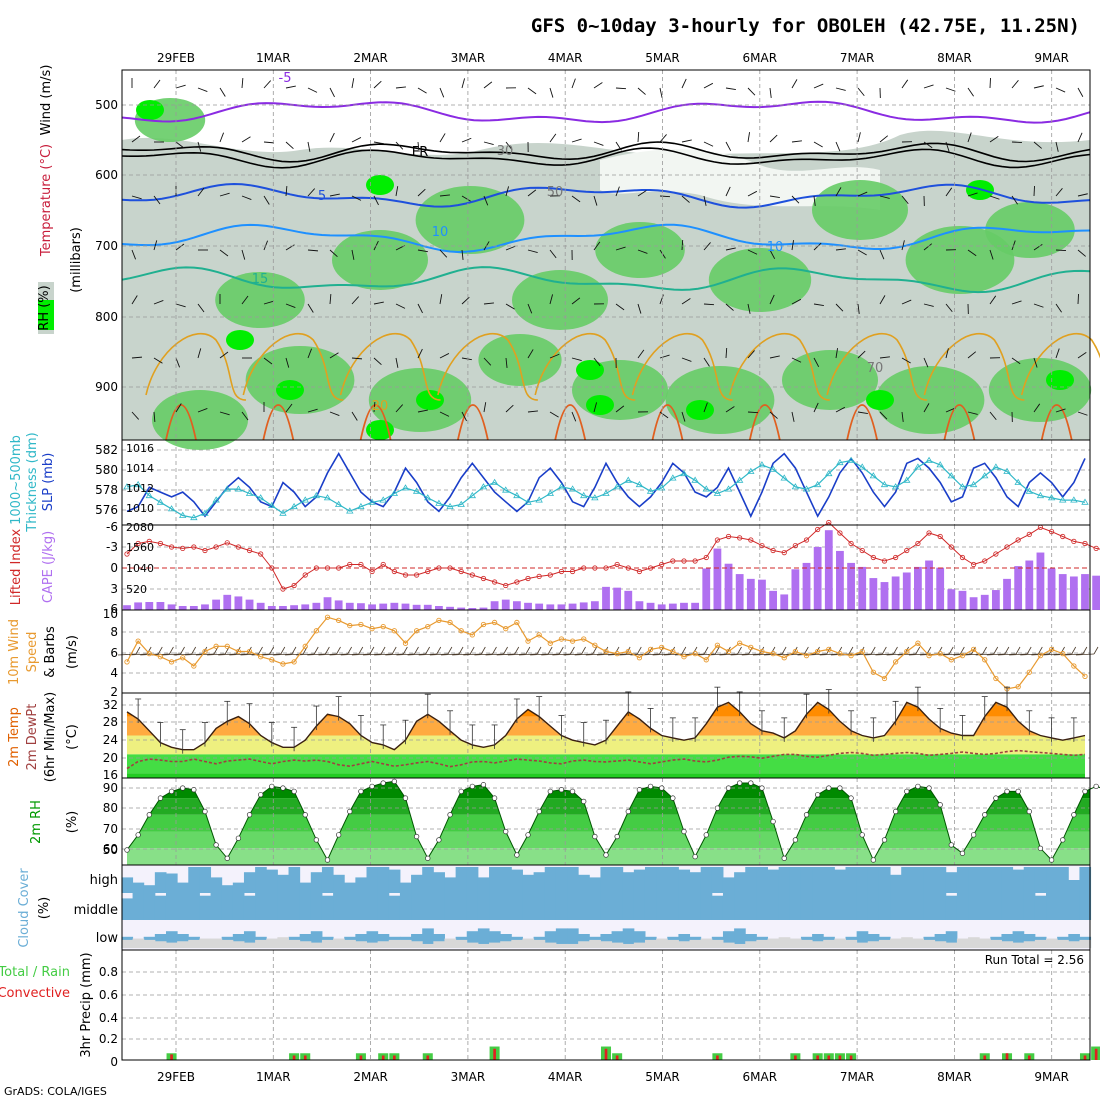  I want to click on temperature-contour, so click(606, 238).